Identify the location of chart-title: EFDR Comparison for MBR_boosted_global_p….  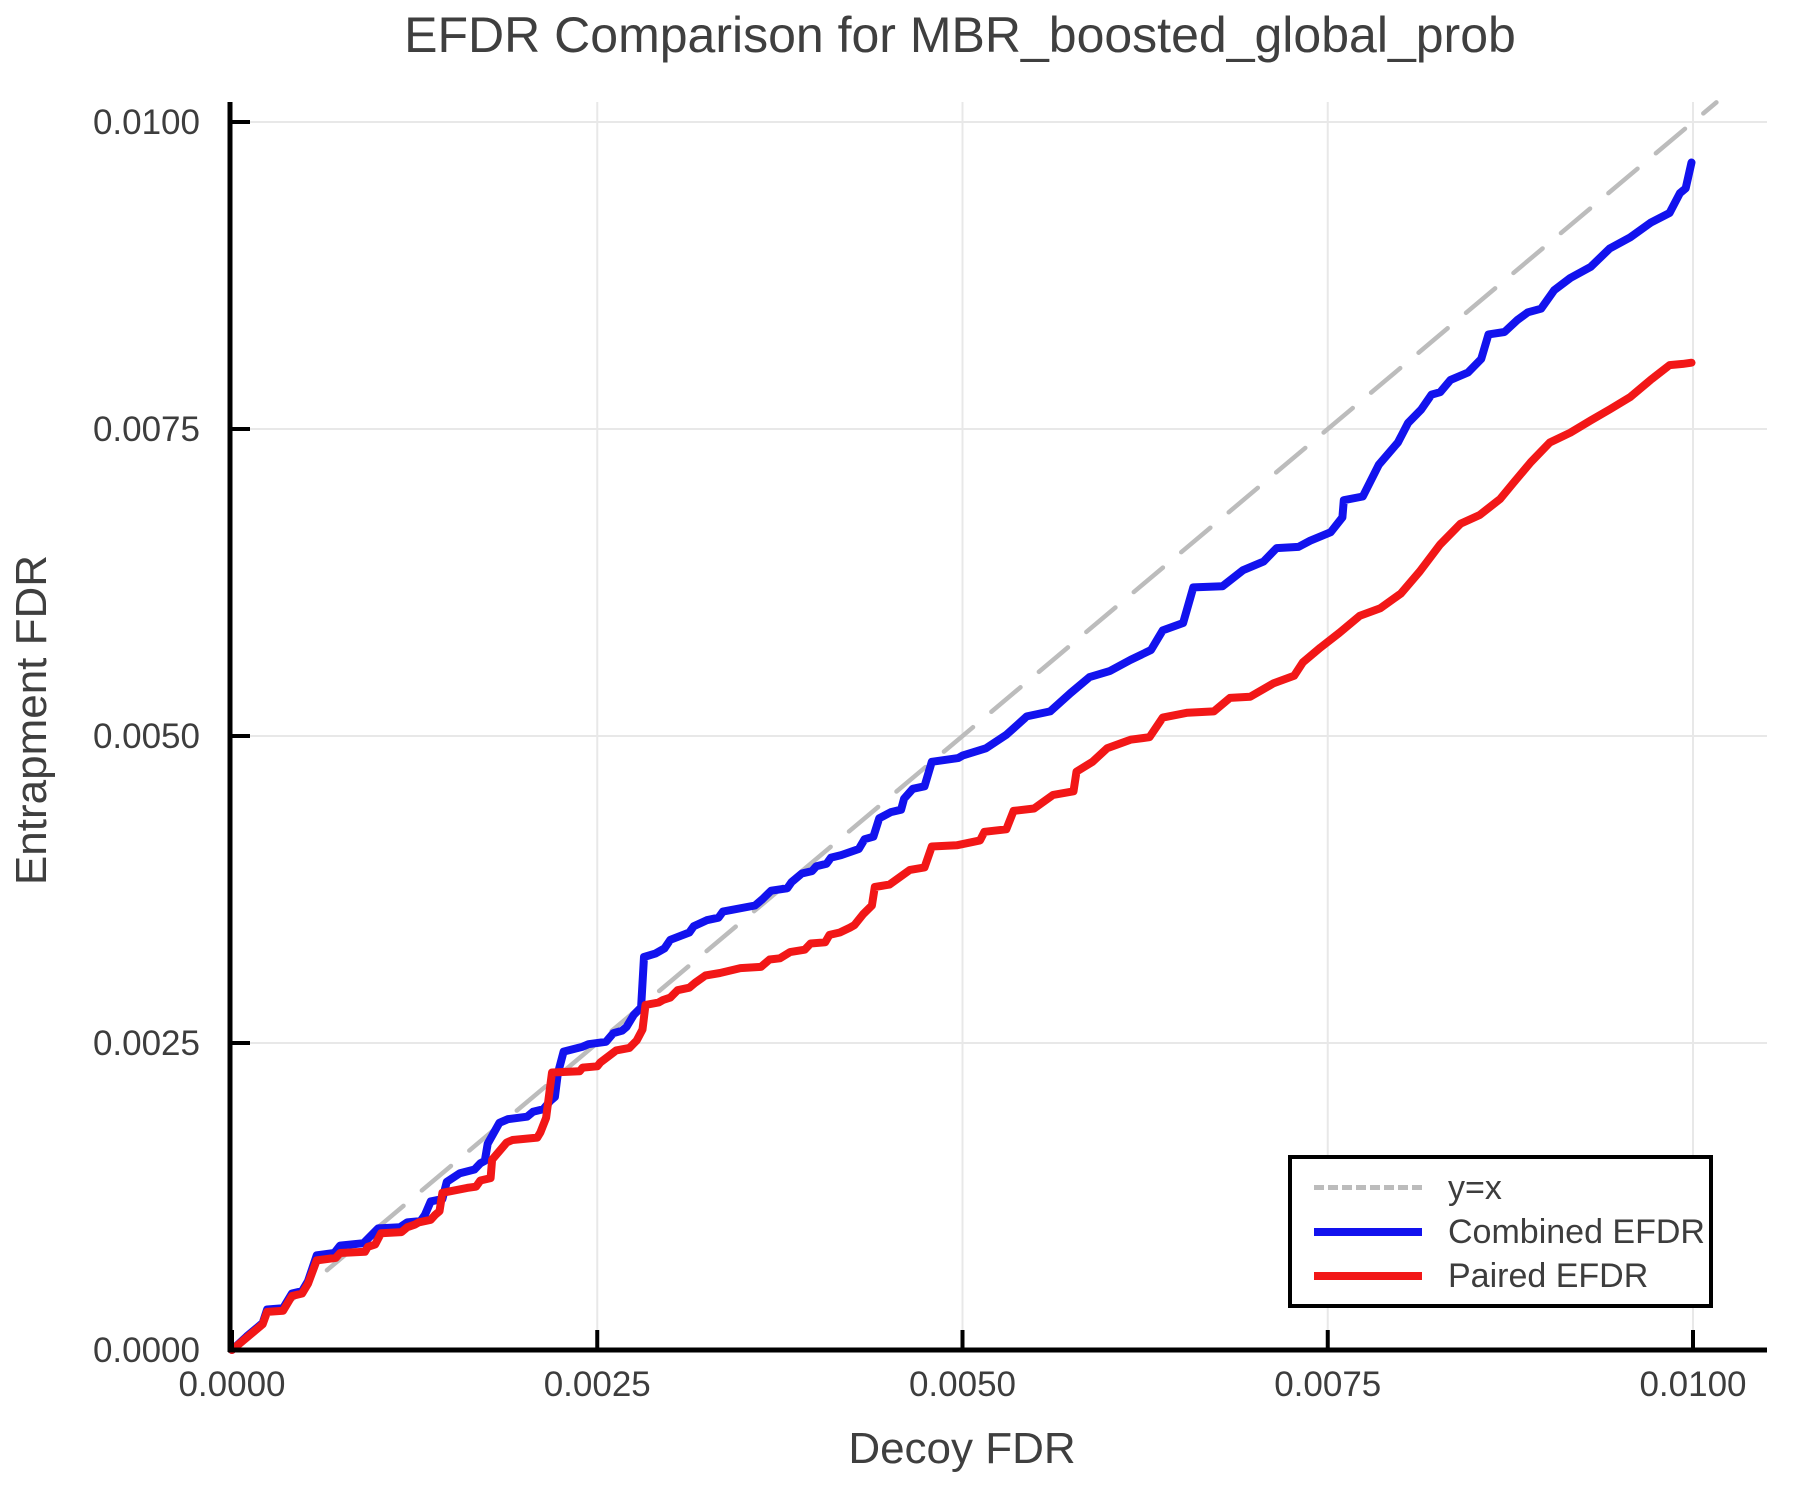
(960, 35).